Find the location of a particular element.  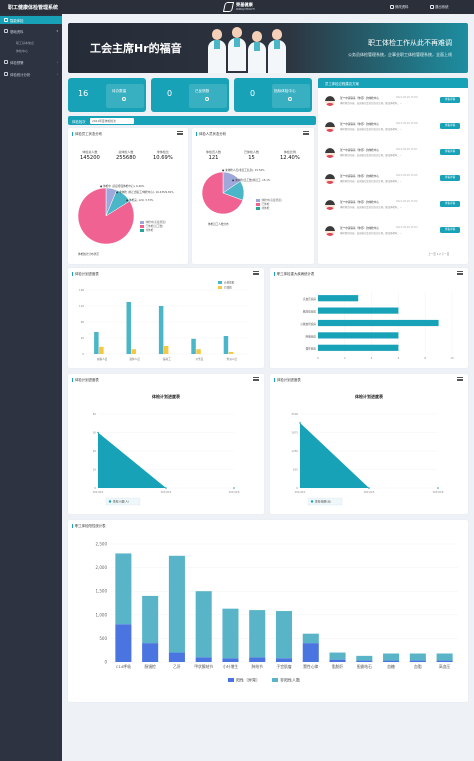

pagination: 上一页 1 2 下一页 is located at coordinates (439, 254).